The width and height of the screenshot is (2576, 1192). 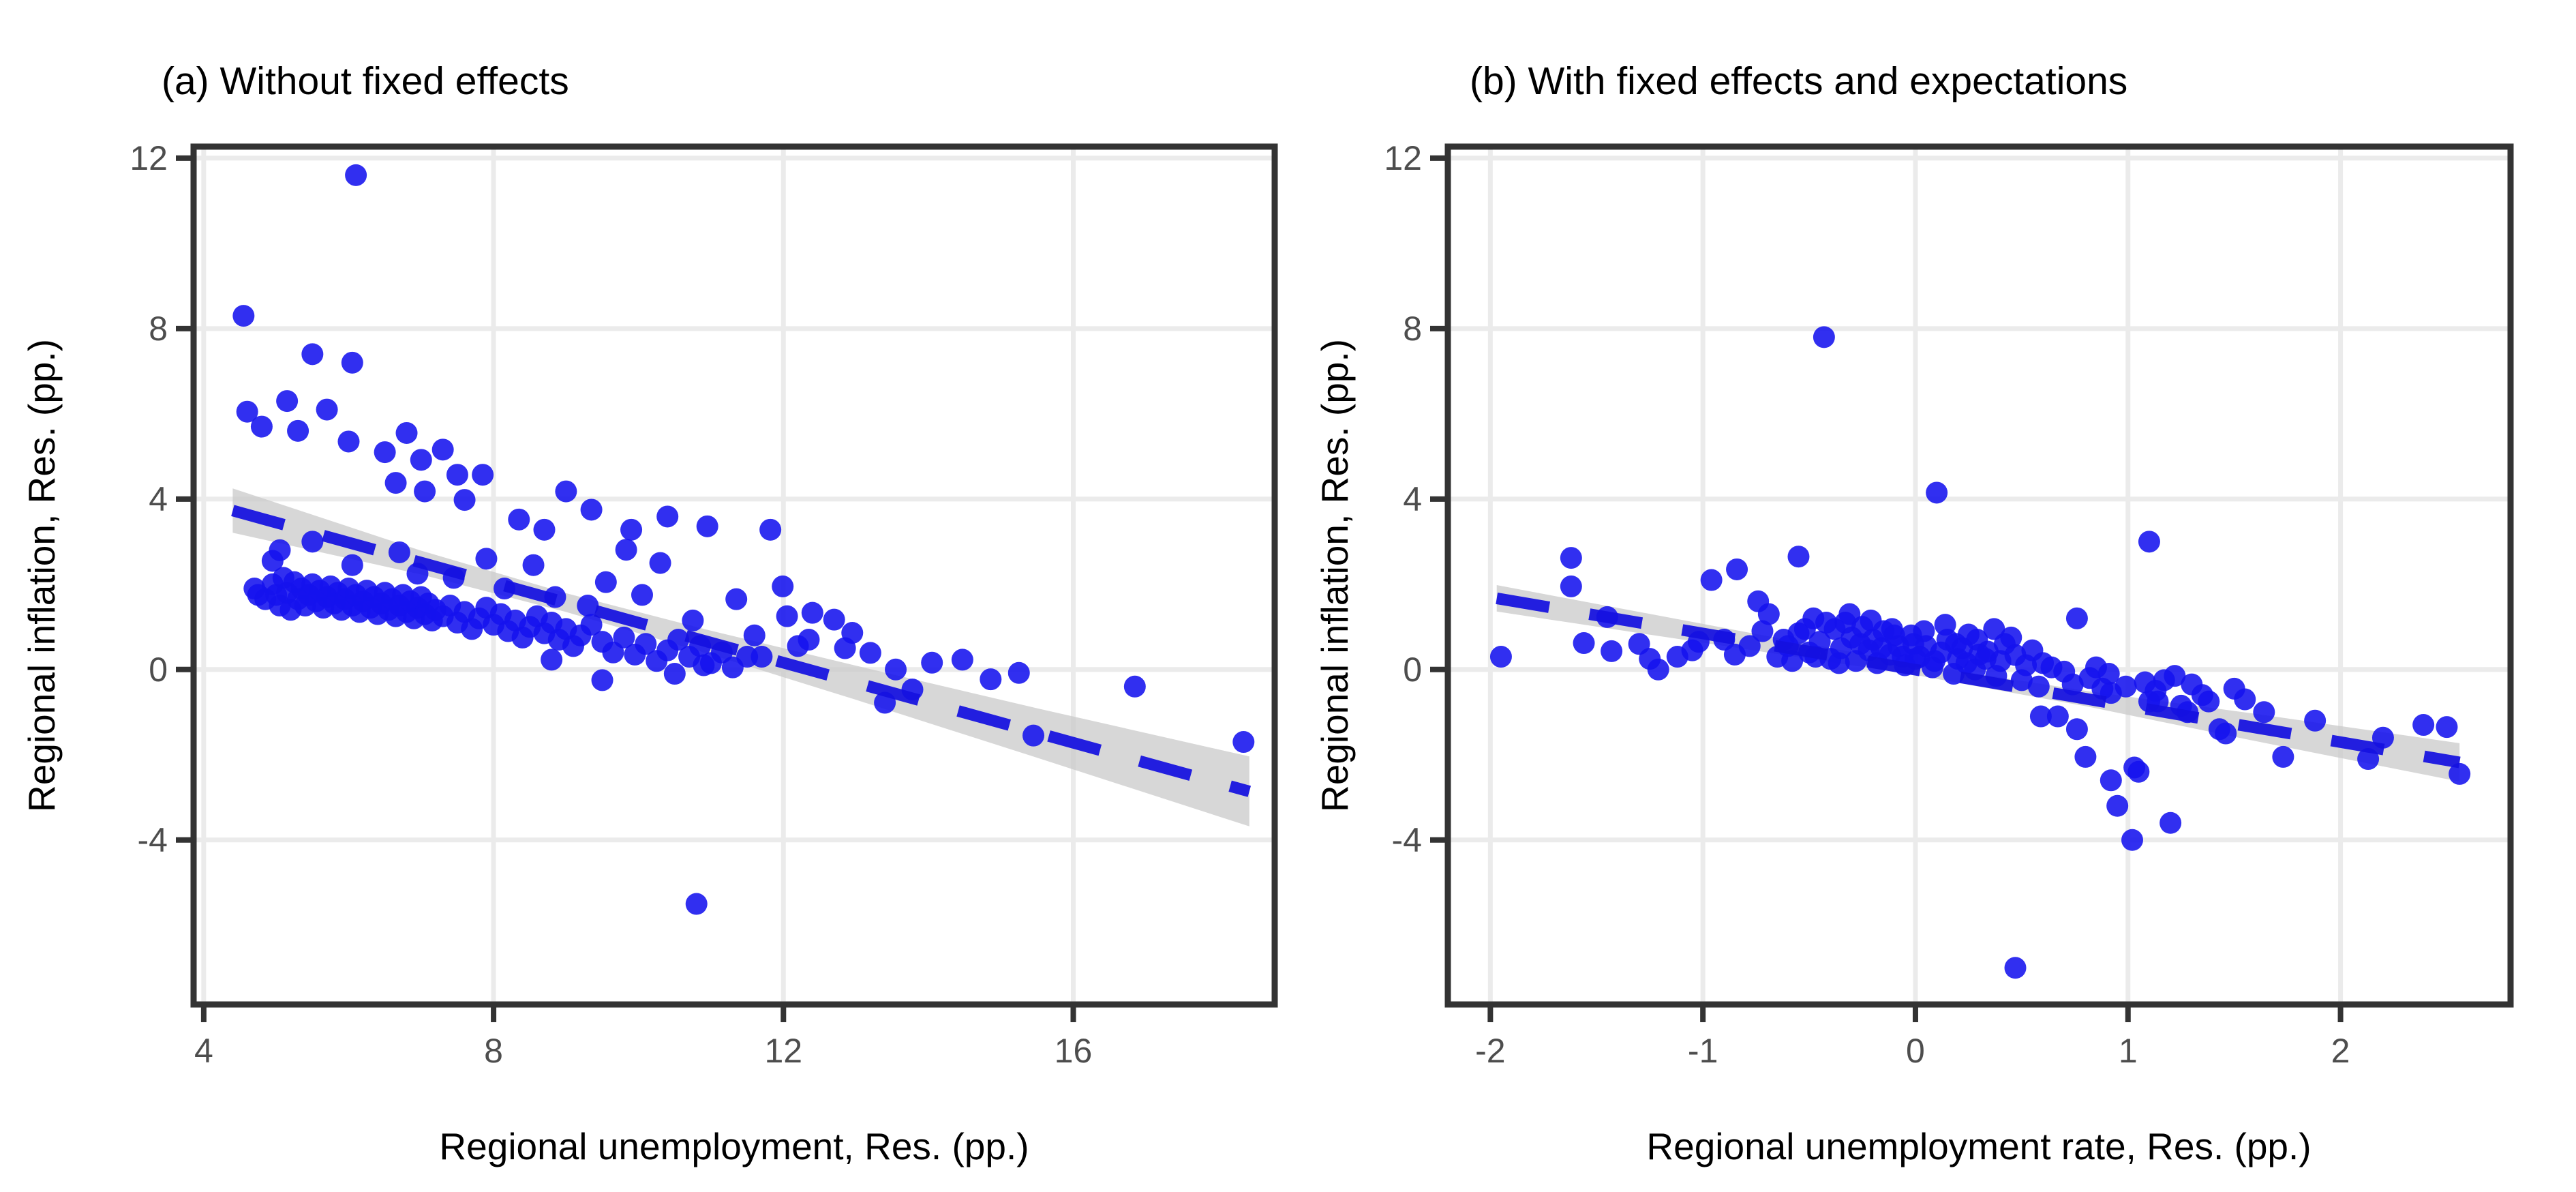 What do you see at coordinates (149, 158) in the screenshot?
I see `y-tick-label: 12` at bounding box center [149, 158].